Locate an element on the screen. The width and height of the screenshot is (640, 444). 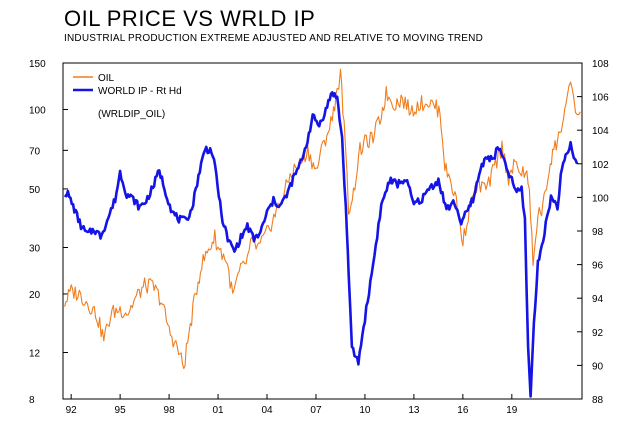
x-tick-label: 04 is located at coordinates (267, 410).